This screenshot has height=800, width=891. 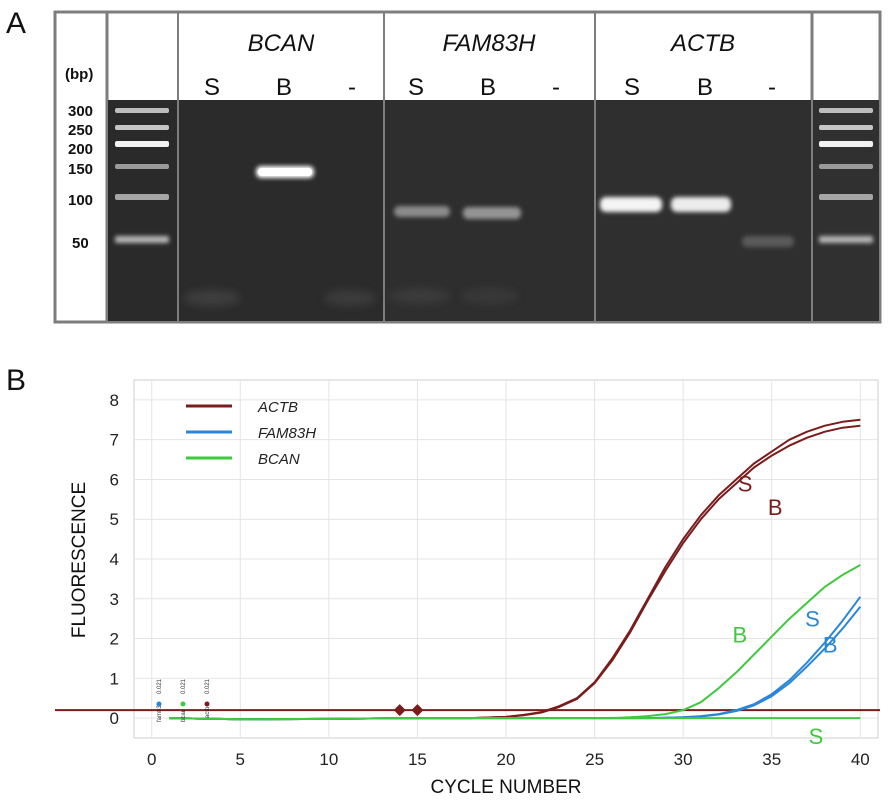 What do you see at coordinates (281, 43) in the screenshot?
I see `gene-label-bcan: BCAN` at bounding box center [281, 43].